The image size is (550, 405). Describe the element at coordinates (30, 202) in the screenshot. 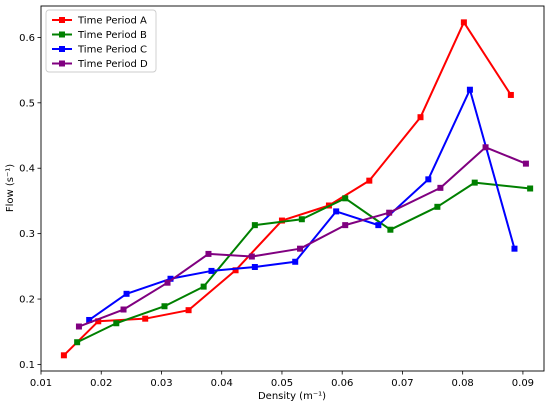

I see `y-axis-ticks: 0.1 0.2 0.3 0.4 0.5 0.6` at that location.